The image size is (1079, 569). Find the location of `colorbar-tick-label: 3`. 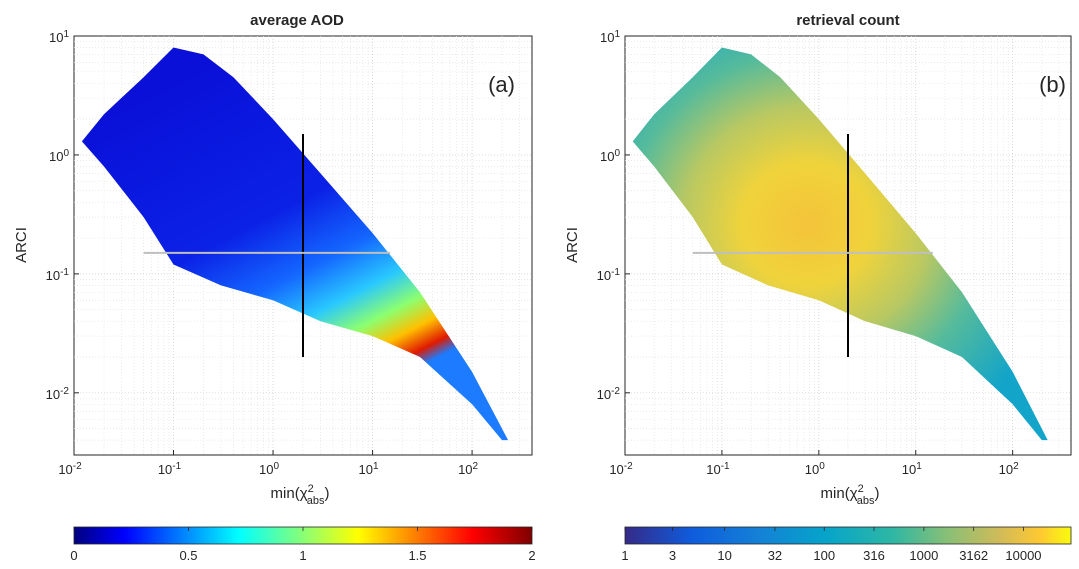

colorbar-tick-label: 3 is located at coordinates (672, 555).